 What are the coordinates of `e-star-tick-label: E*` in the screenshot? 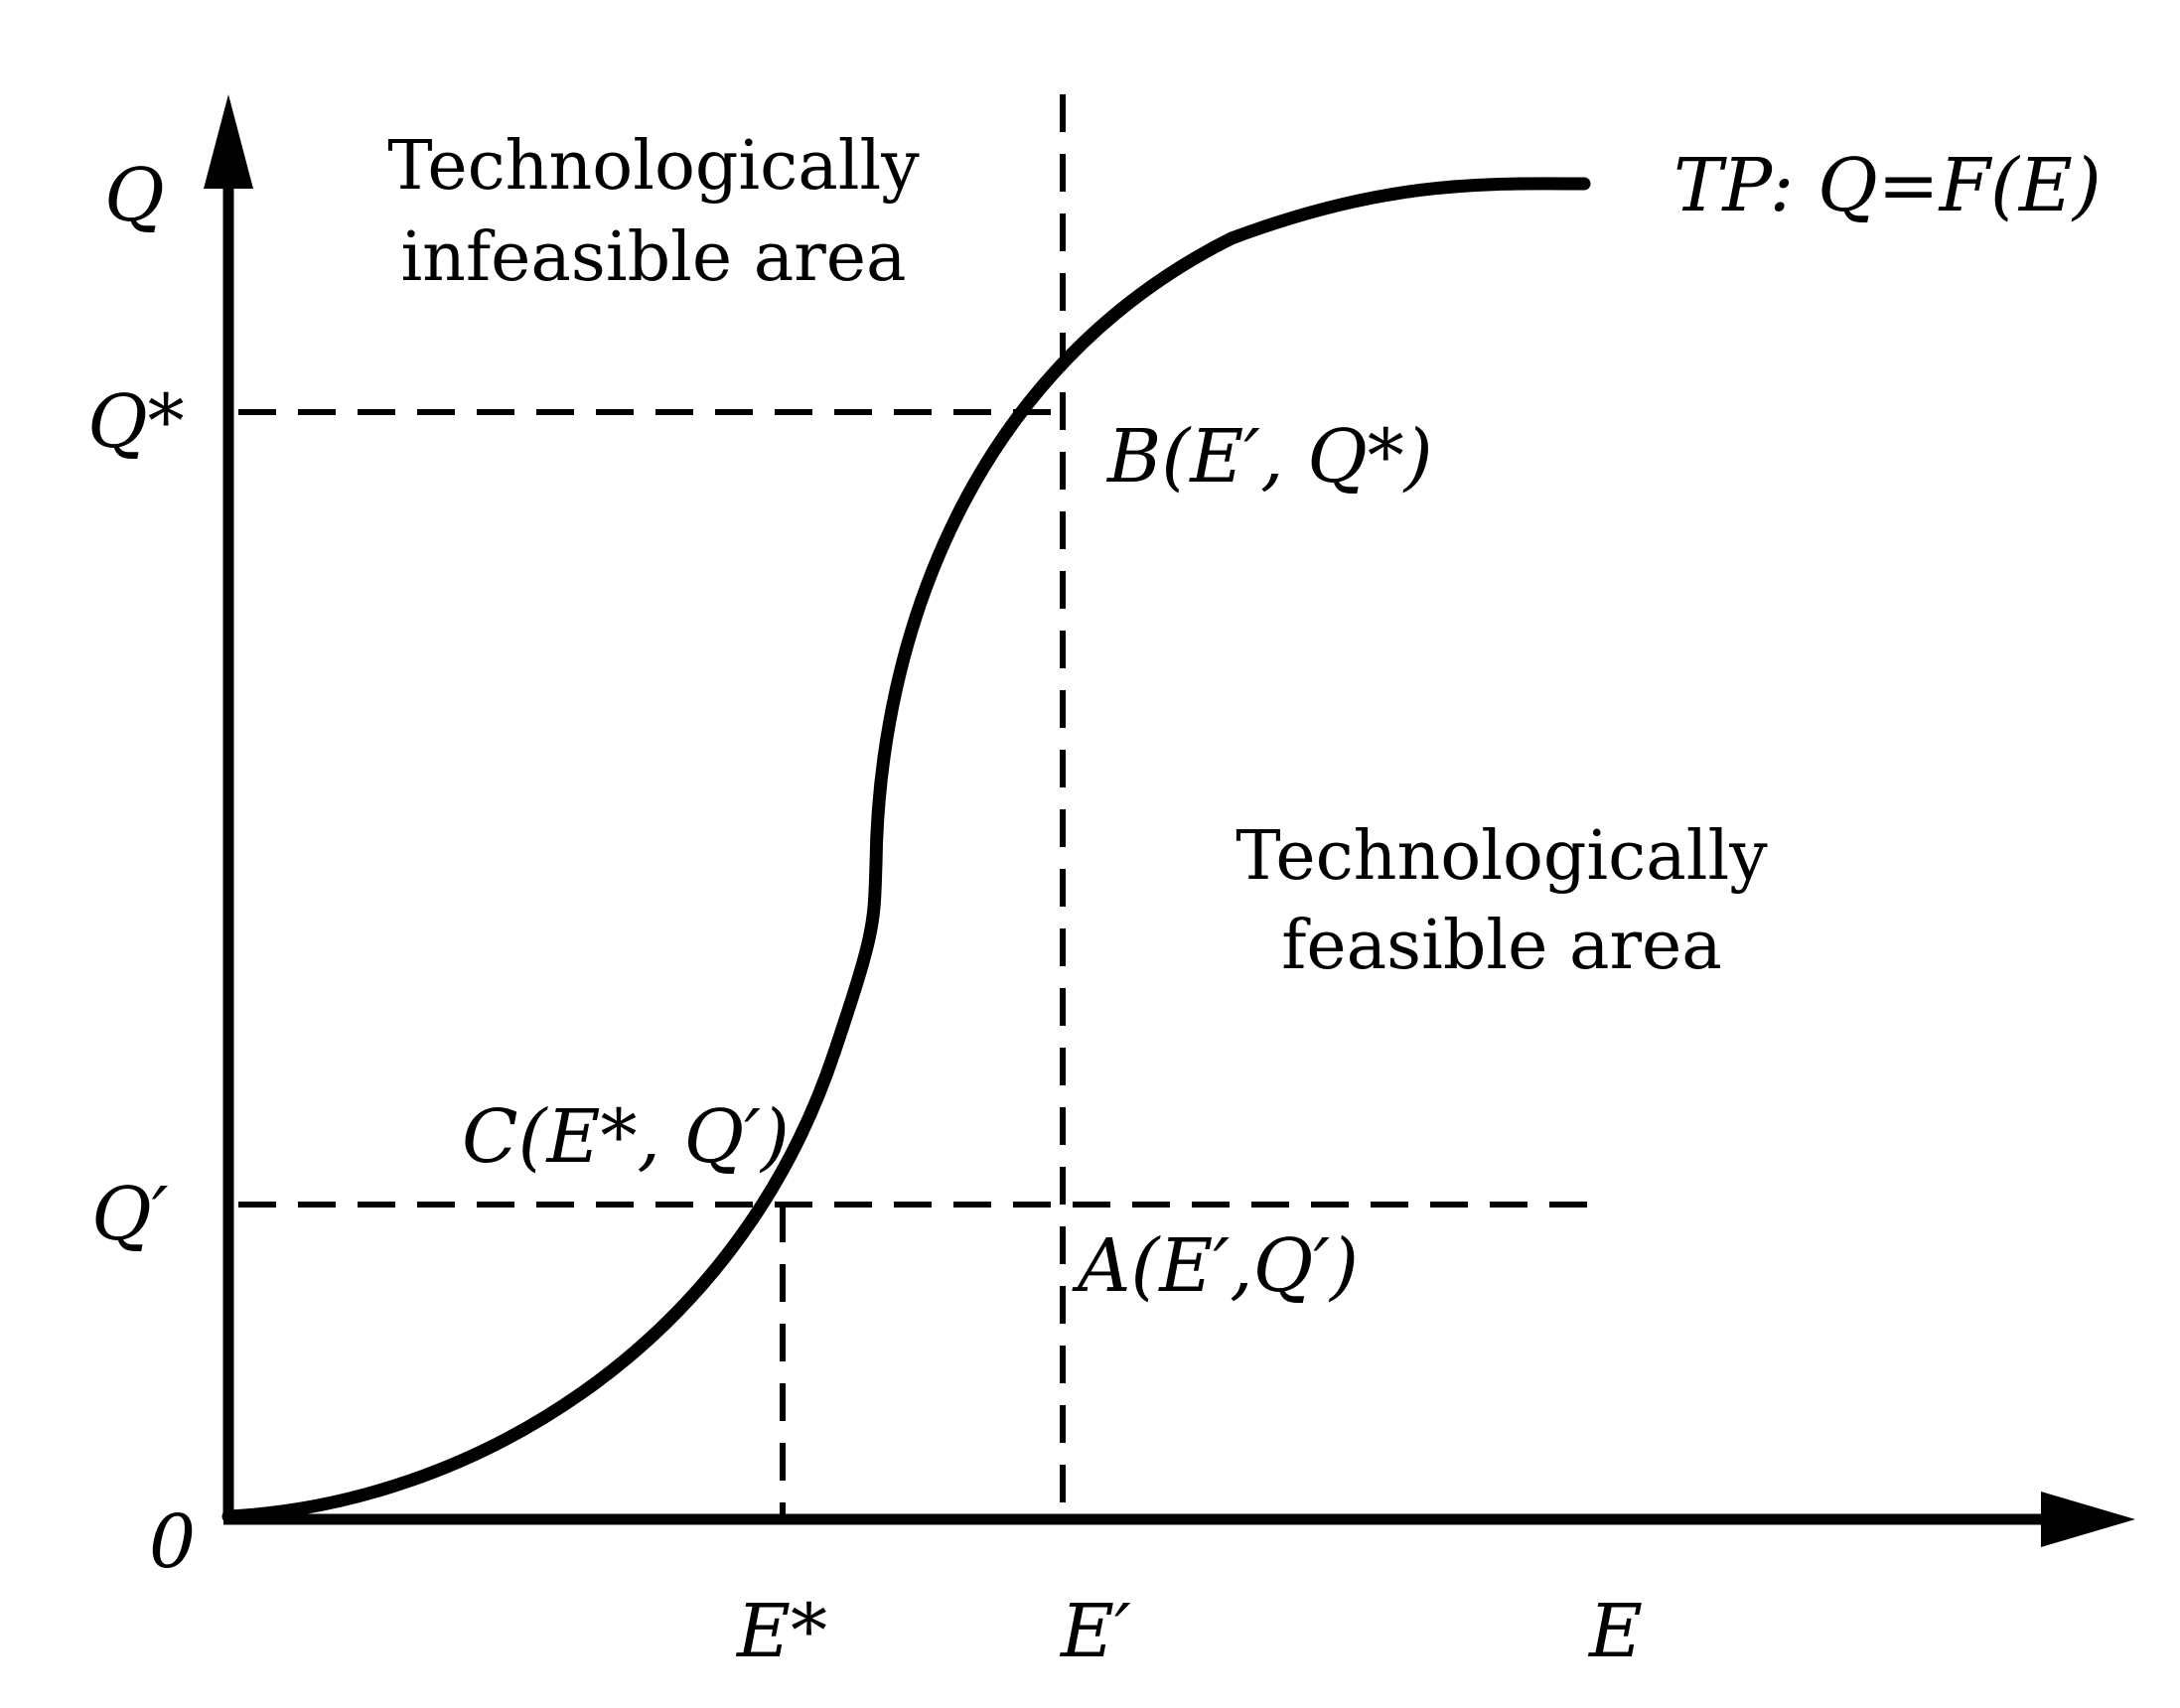 It's located at (781, 1631).